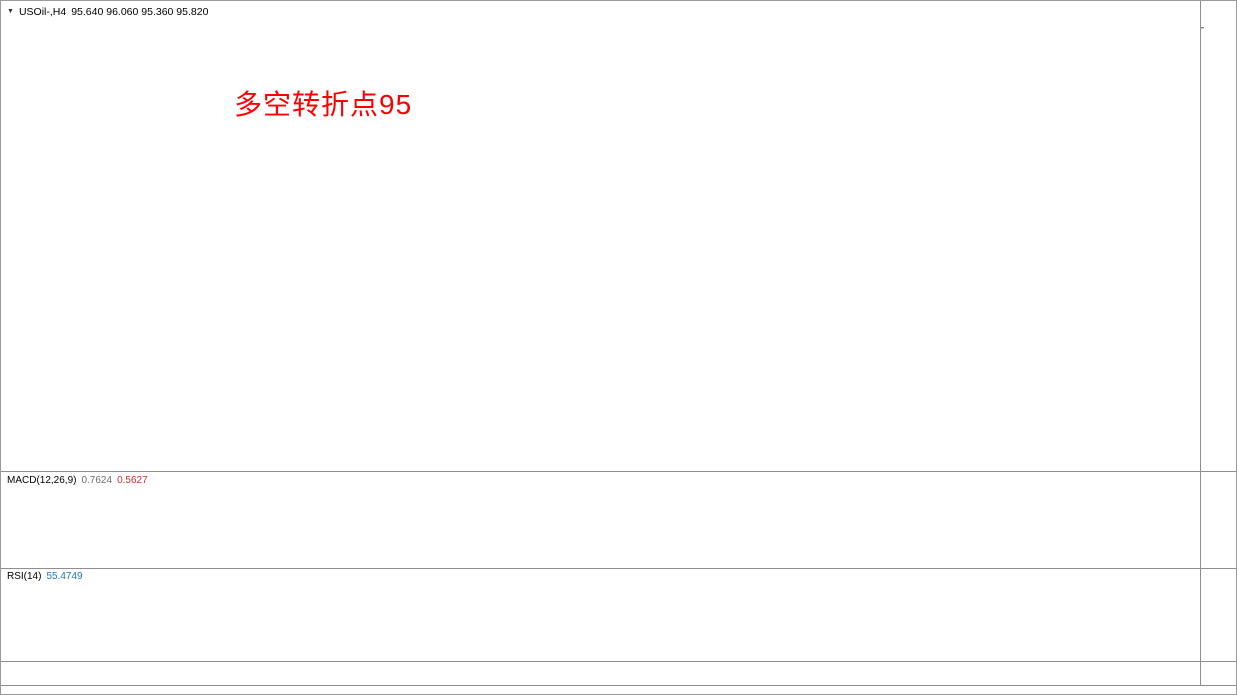 The width and height of the screenshot is (1237, 695). What do you see at coordinates (97, 480) in the screenshot?
I see `macd-main-value: 0.7624` at bounding box center [97, 480].